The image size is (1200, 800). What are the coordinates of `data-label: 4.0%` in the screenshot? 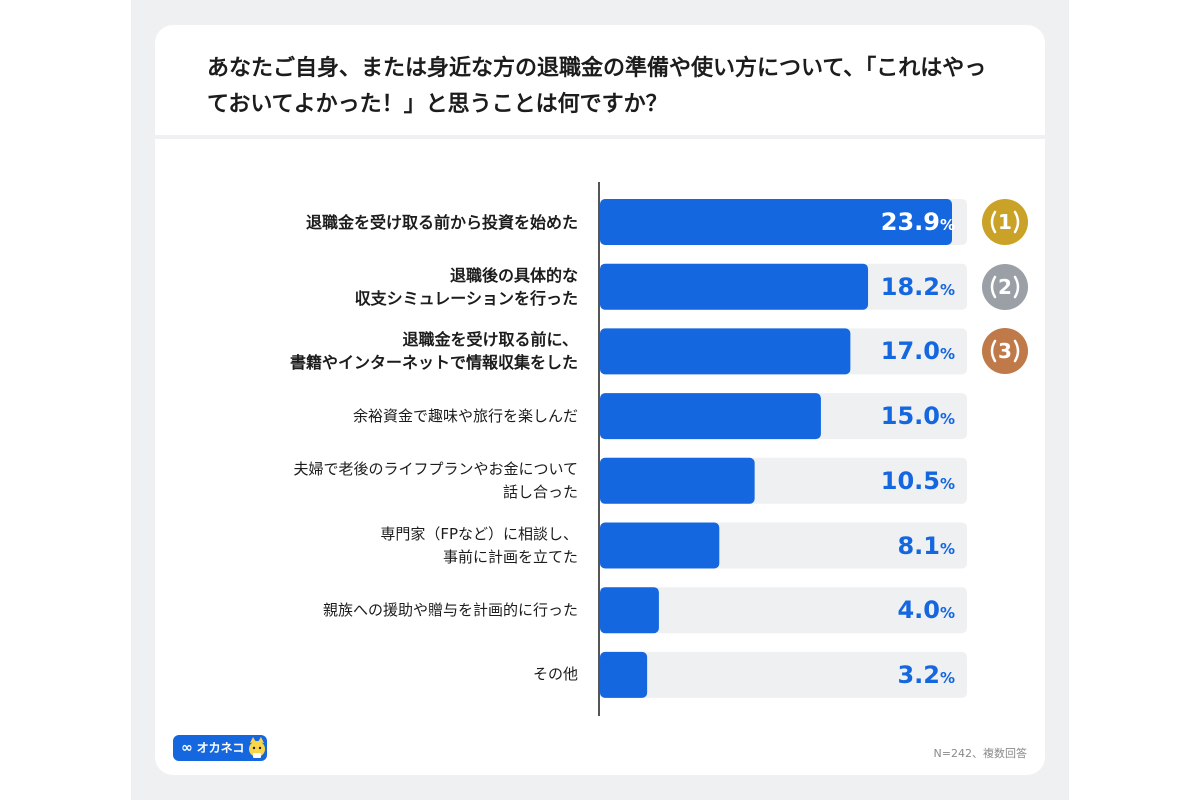 It's located at (926, 611).